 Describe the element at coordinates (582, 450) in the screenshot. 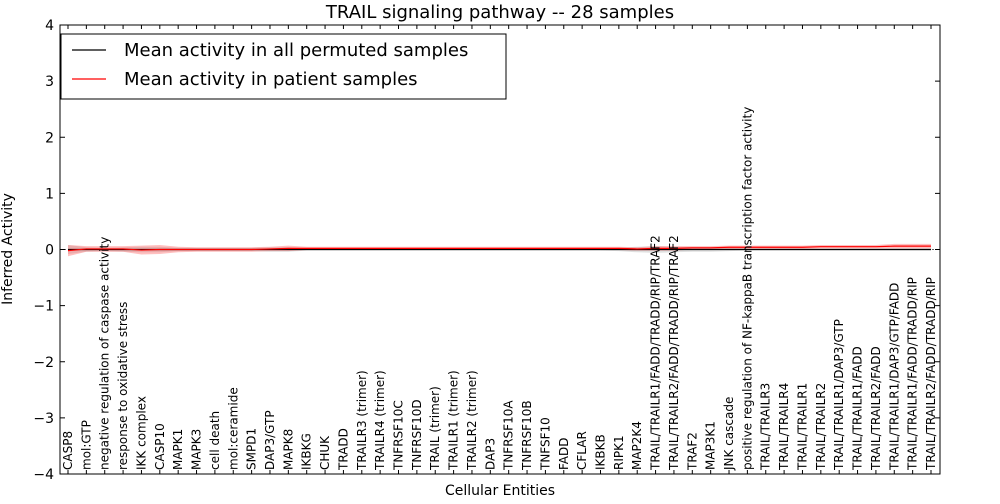

I see `category-label: CFLAR` at that location.